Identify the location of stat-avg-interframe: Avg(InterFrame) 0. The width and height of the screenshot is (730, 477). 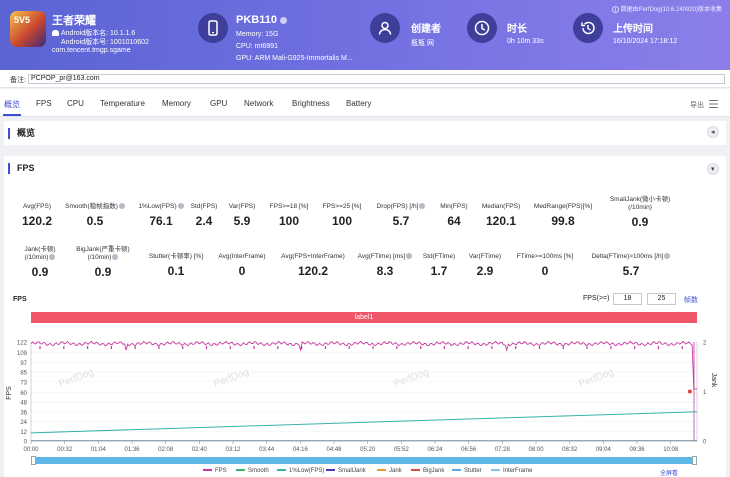
(242, 265).